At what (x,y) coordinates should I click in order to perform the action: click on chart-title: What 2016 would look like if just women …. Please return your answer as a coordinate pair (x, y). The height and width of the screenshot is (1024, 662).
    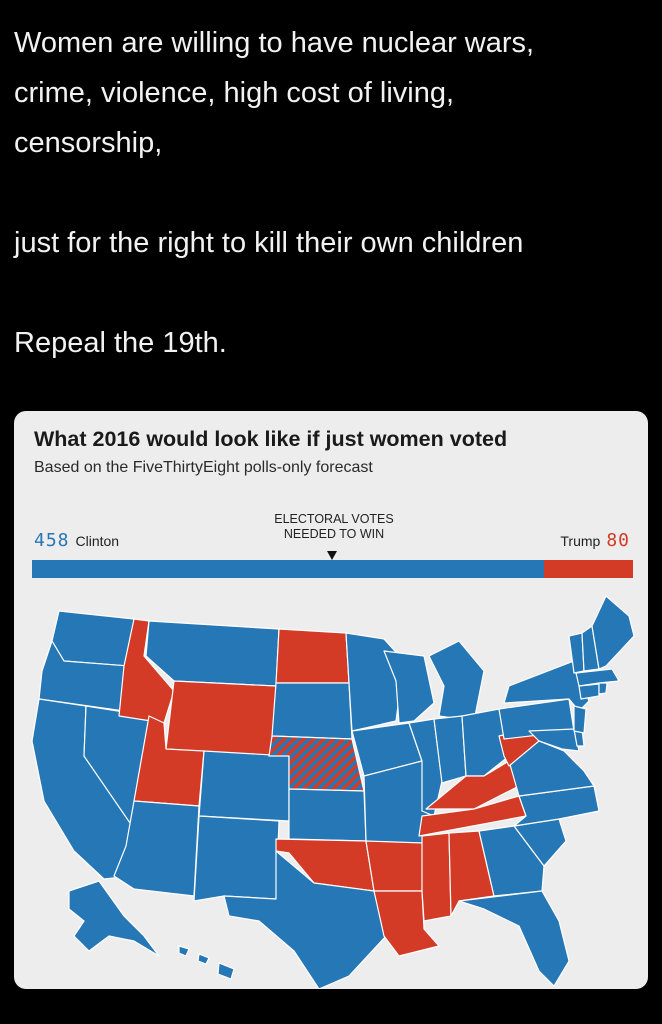
    Looking at the image, I should click on (271, 439).